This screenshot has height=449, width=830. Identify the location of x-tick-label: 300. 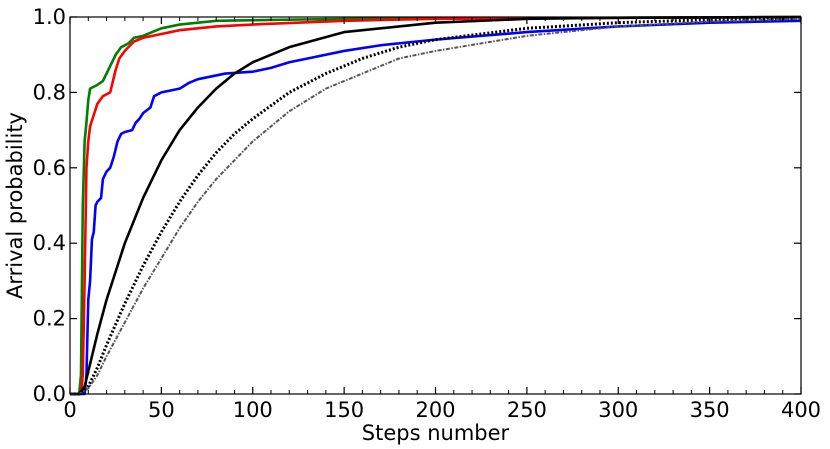
(618, 410).